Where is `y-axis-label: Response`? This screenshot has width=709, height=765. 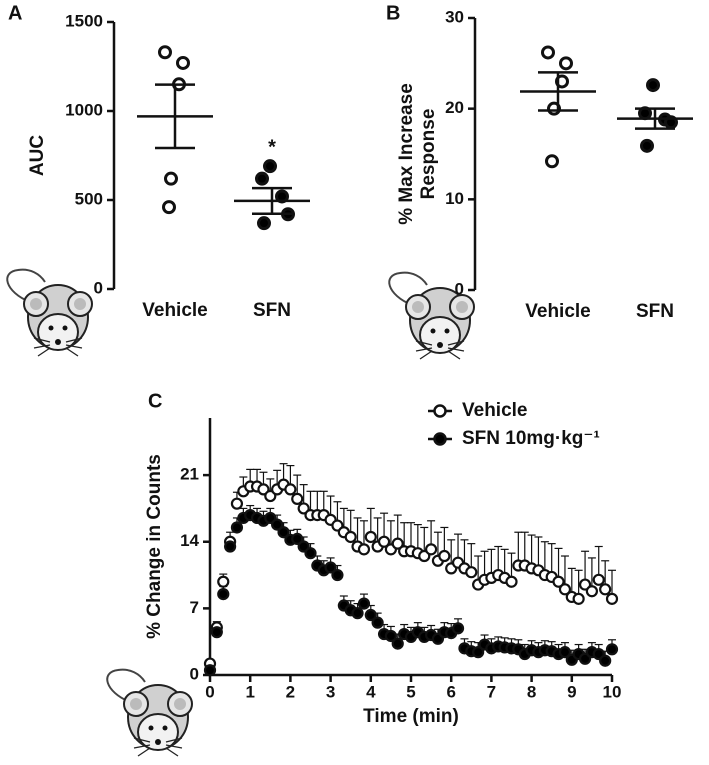 y-axis-label: Response is located at coordinates (428, 154).